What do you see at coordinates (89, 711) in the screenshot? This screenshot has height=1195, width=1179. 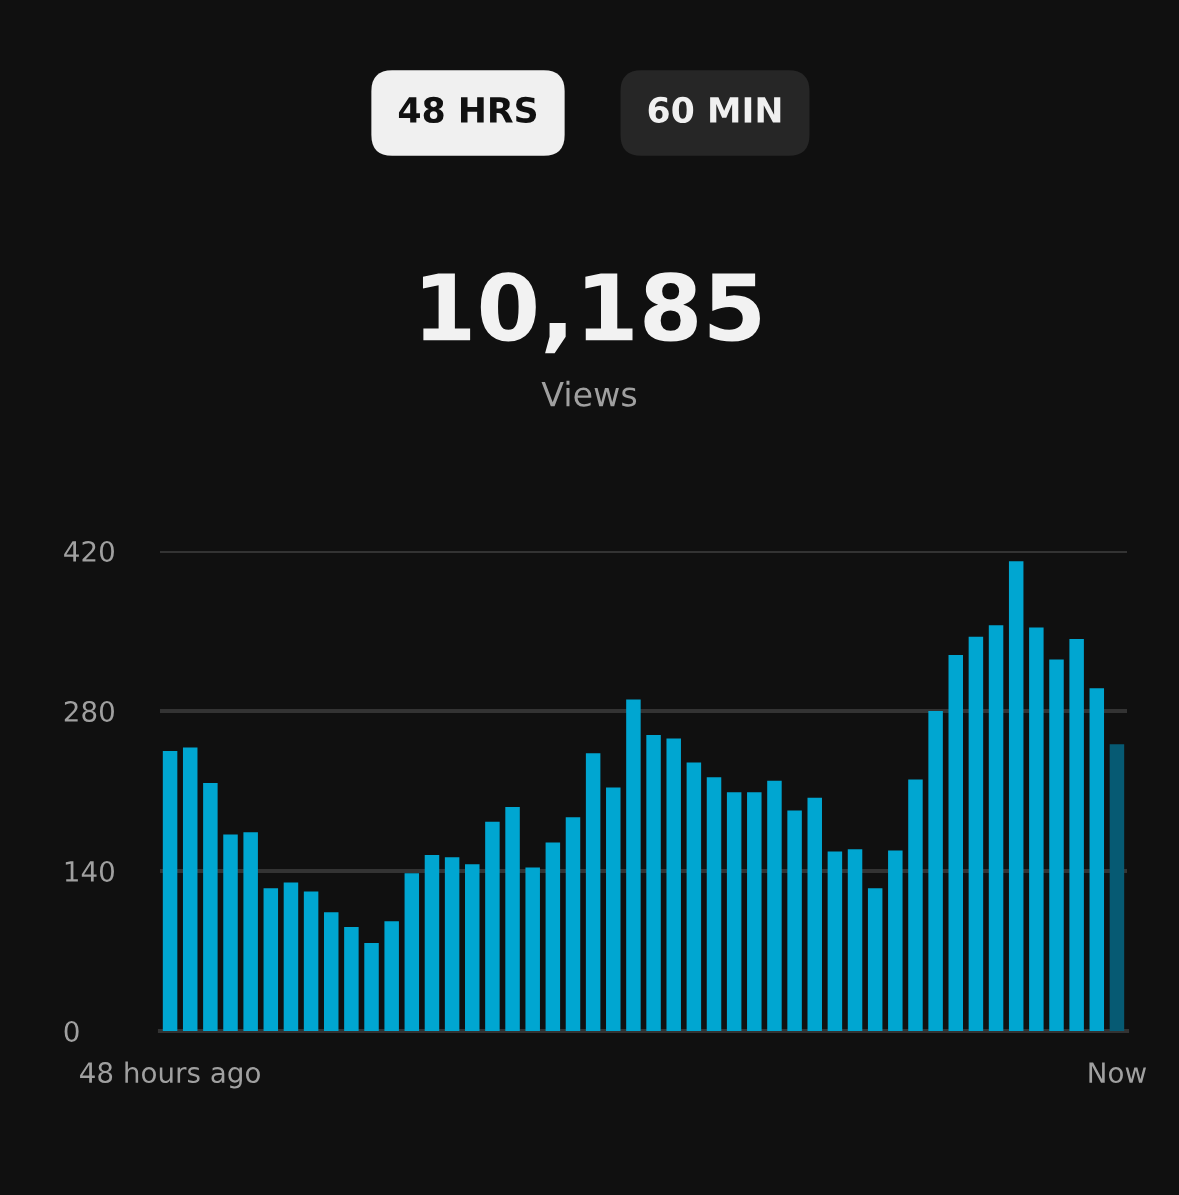 I see `y-tick-label: 280` at bounding box center [89, 711].